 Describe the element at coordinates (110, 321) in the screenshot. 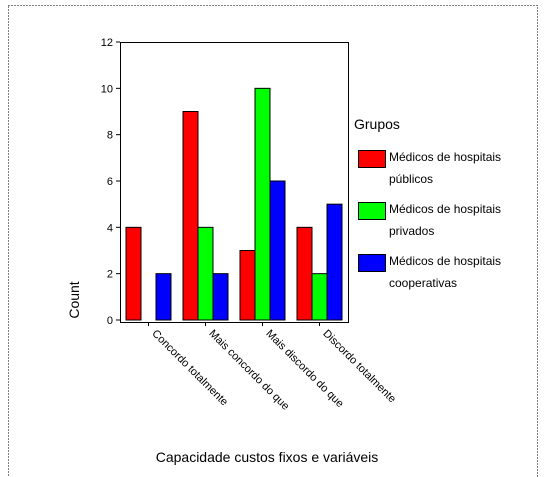

I see `y-tick-label: 0` at that location.